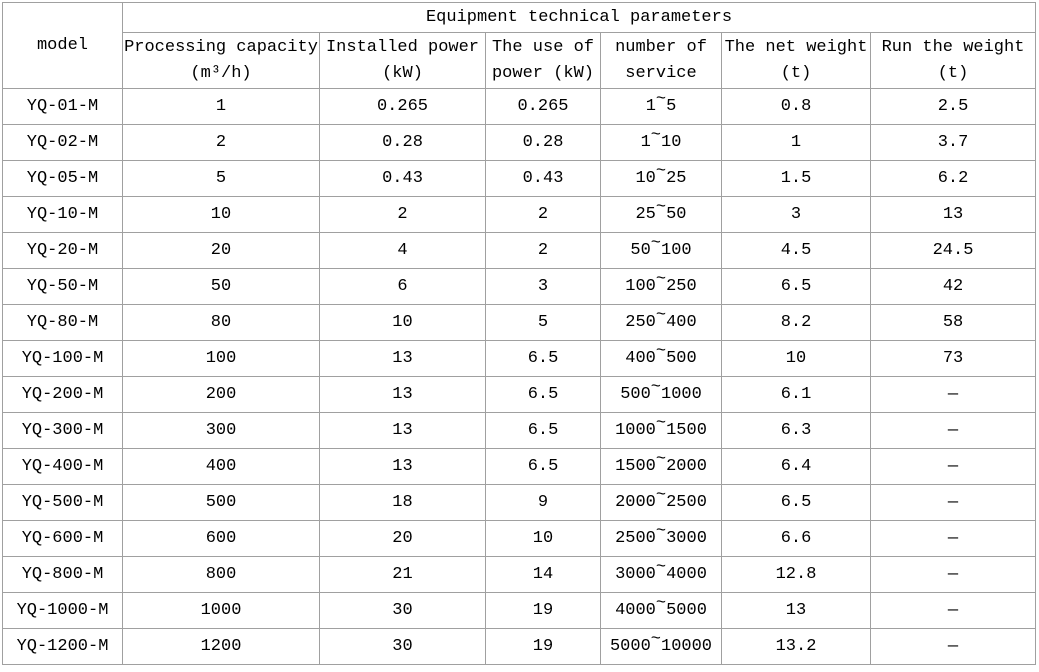 This screenshot has height=672, width=1039. Describe the element at coordinates (796, 646) in the screenshot. I see `cell-net-weight: 13.2` at that location.